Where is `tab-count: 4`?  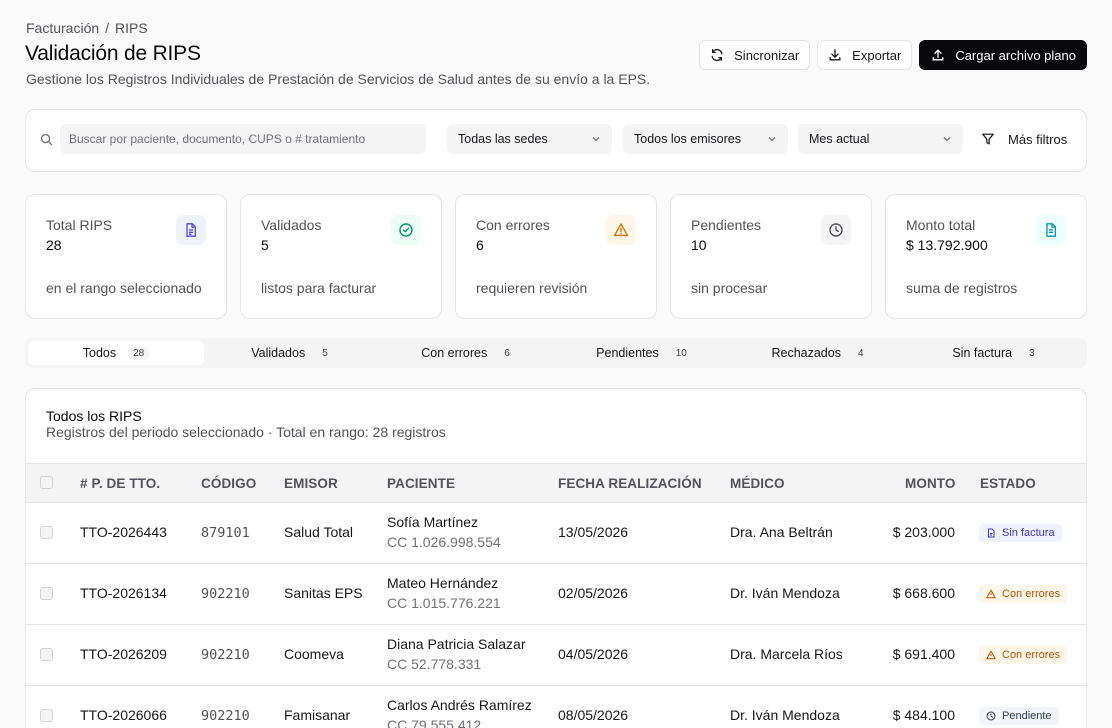
tab-count: 4 is located at coordinates (860, 353).